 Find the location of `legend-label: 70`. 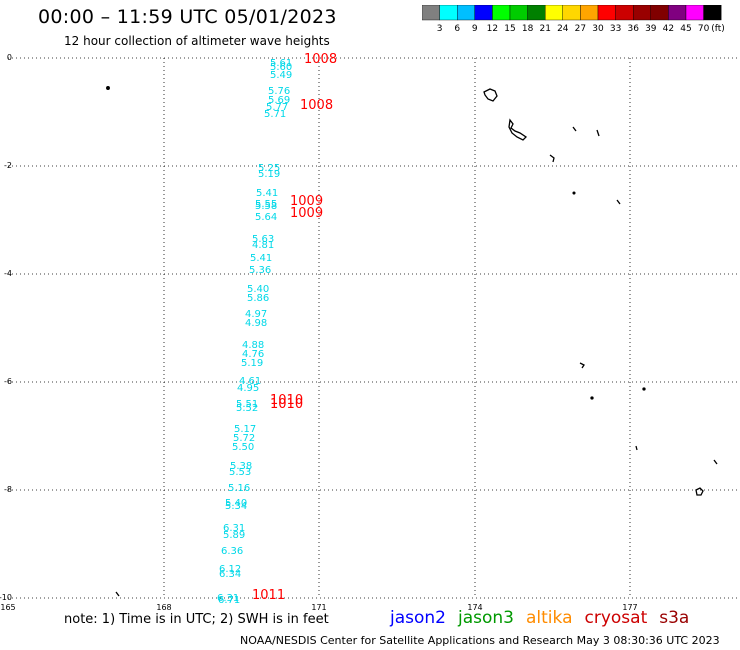

legend-label: 70 is located at coordinates (704, 29).